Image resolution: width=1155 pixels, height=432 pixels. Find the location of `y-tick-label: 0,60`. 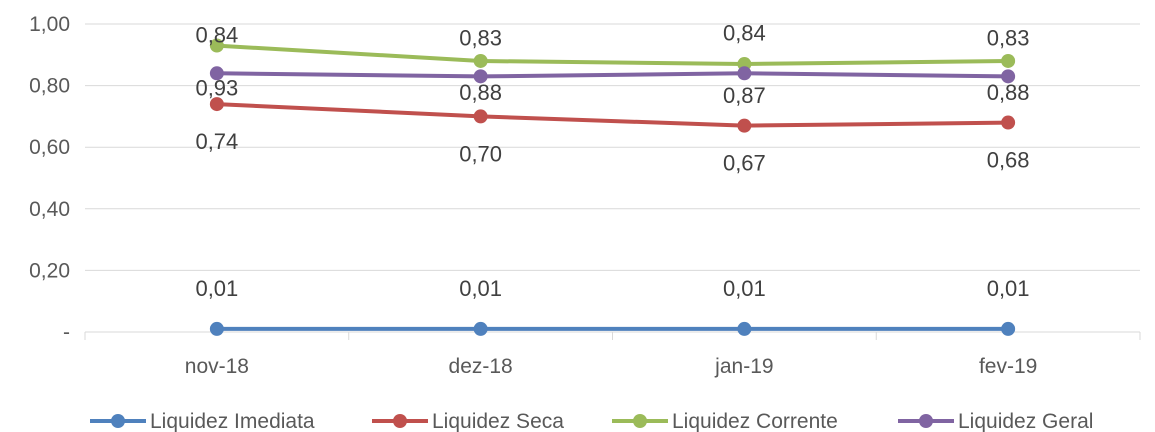

y-tick-label: 0,60 is located at coordinates (49, 147).